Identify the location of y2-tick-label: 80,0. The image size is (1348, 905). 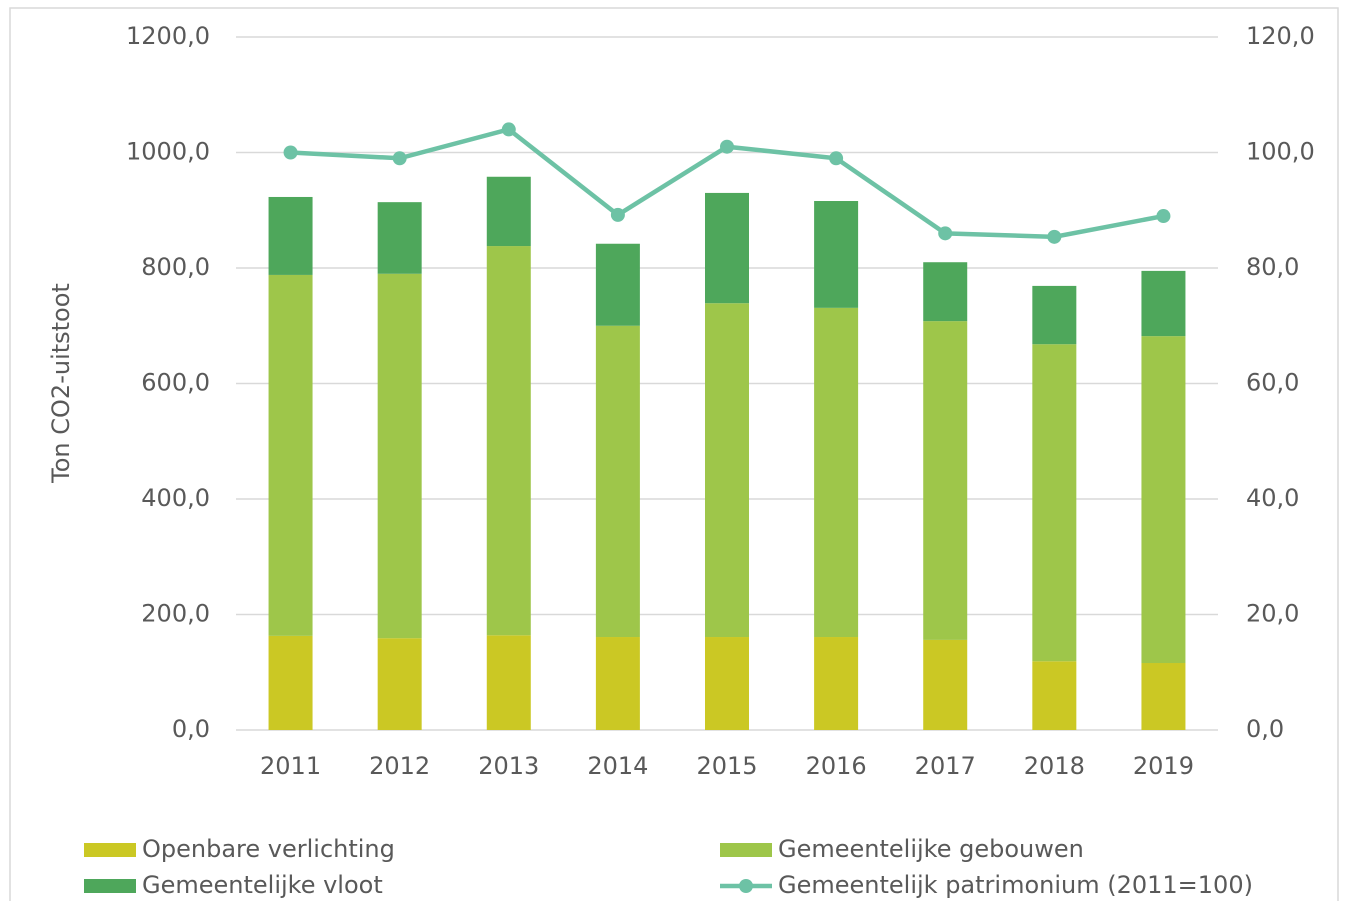
(1272, 267).